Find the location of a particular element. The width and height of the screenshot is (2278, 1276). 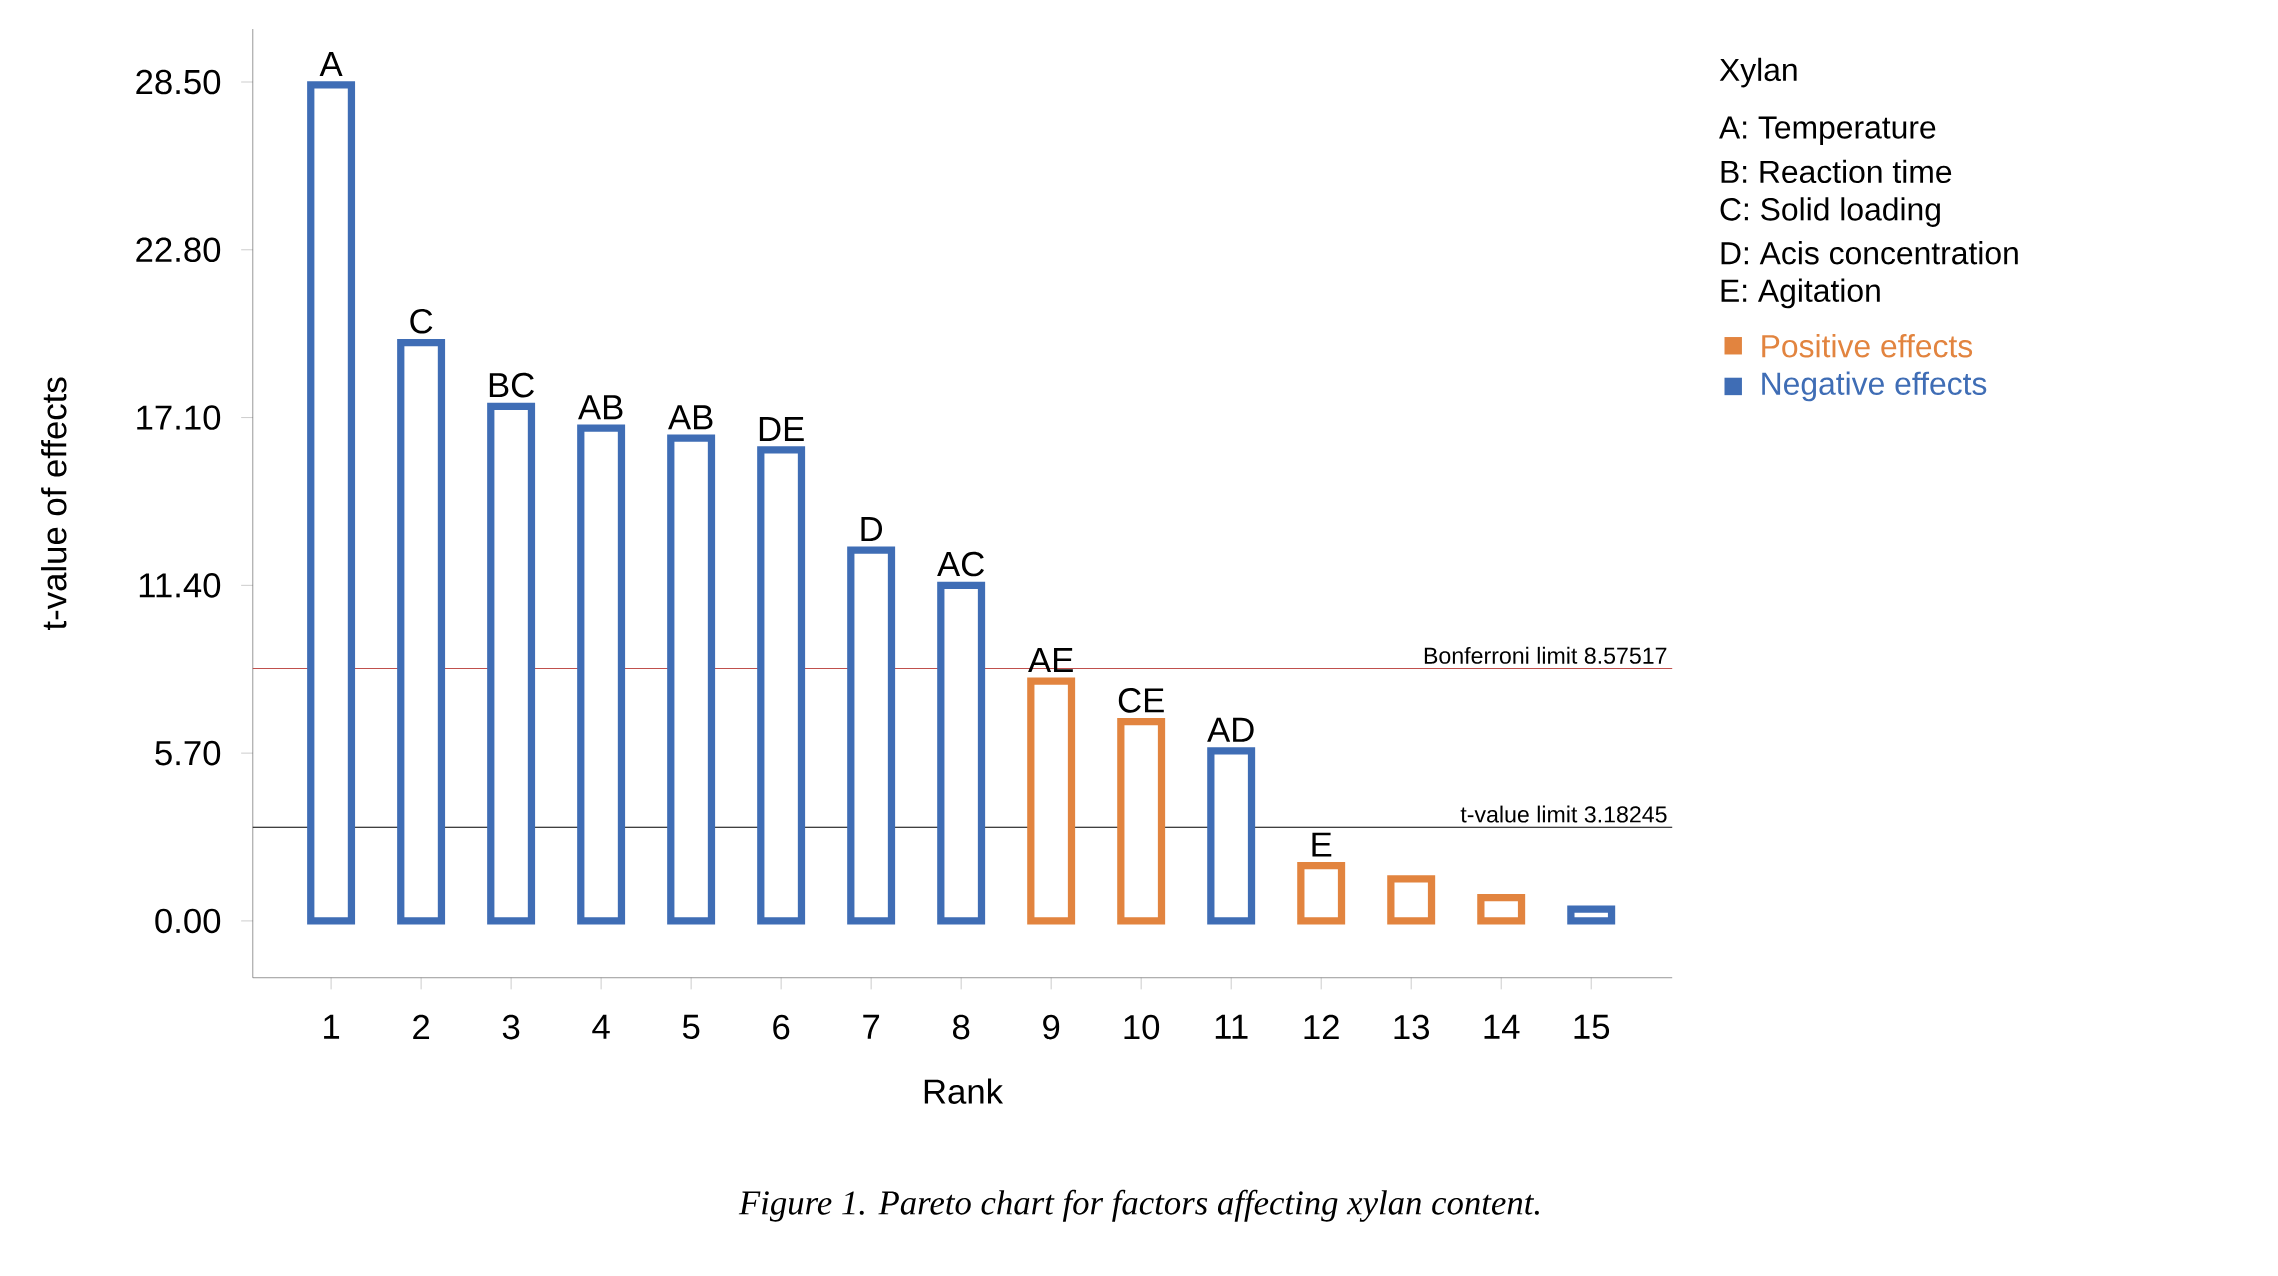

y-axis-title: t-value of effects is located at coordinates (54, 504).